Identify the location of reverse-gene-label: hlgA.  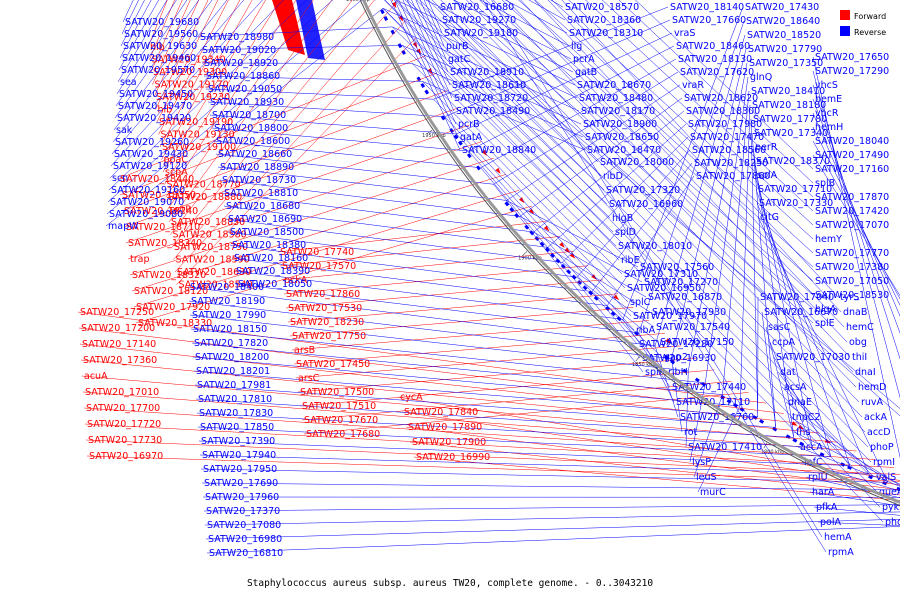
(826, 309).